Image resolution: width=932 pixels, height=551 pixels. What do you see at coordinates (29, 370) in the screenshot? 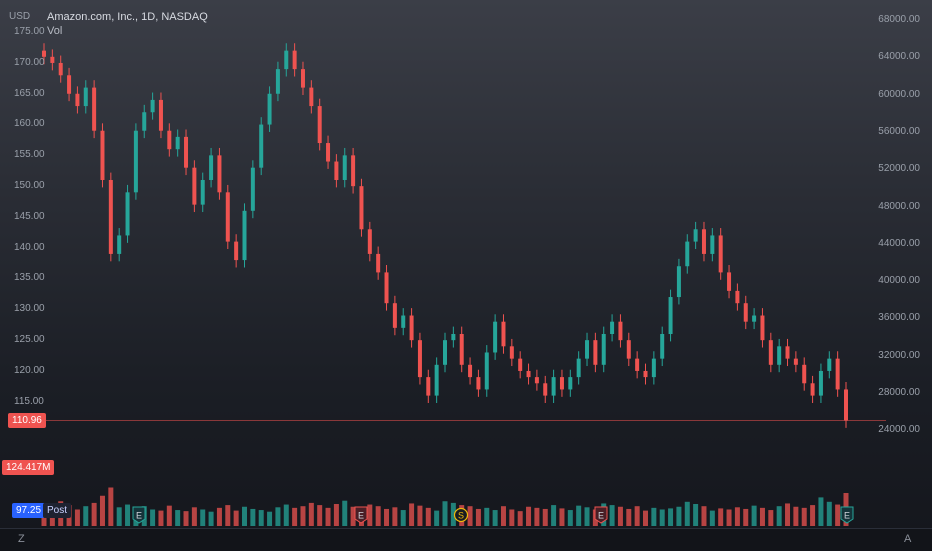
I see `price-tick-label: 120.00` at bounding box center [29, 370].